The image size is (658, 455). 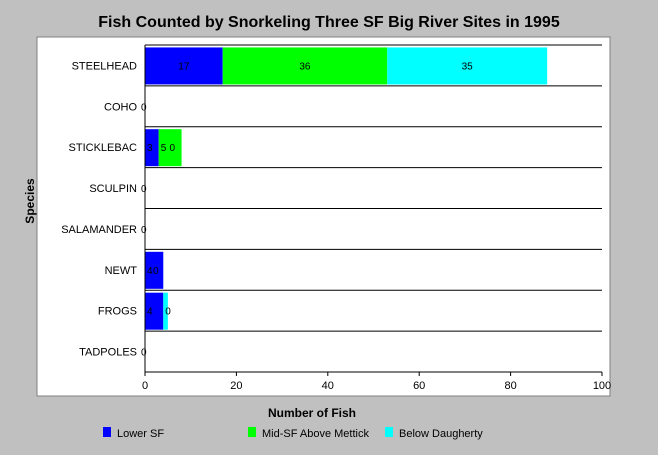 I want to click on category-label: COHO, so click(x=120, y=107).